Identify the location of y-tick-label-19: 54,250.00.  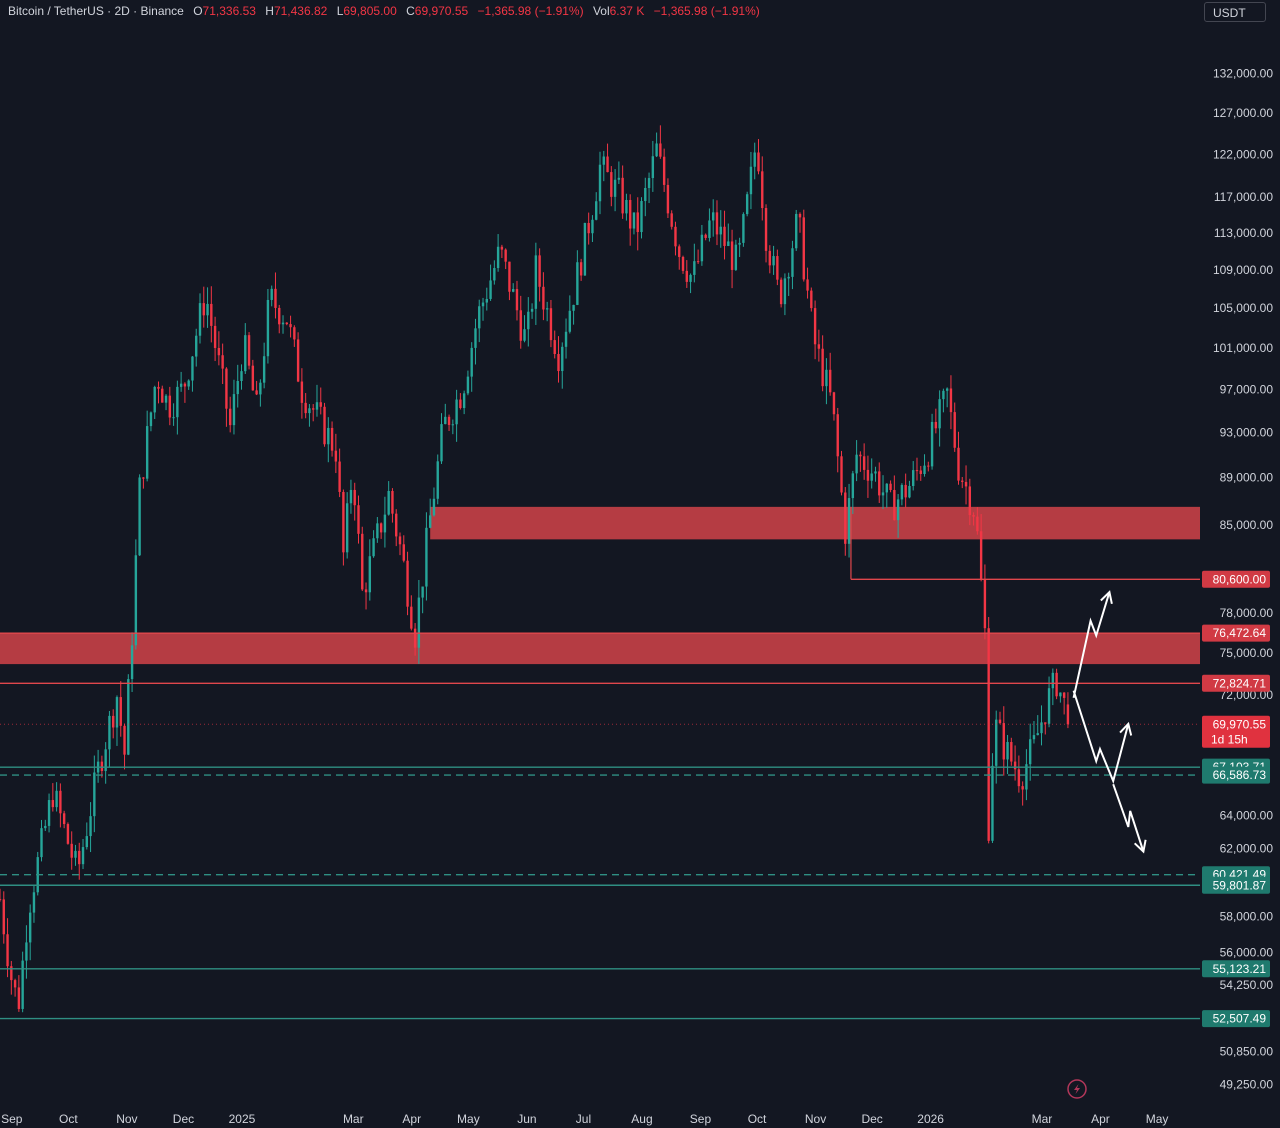
(1247, 985).